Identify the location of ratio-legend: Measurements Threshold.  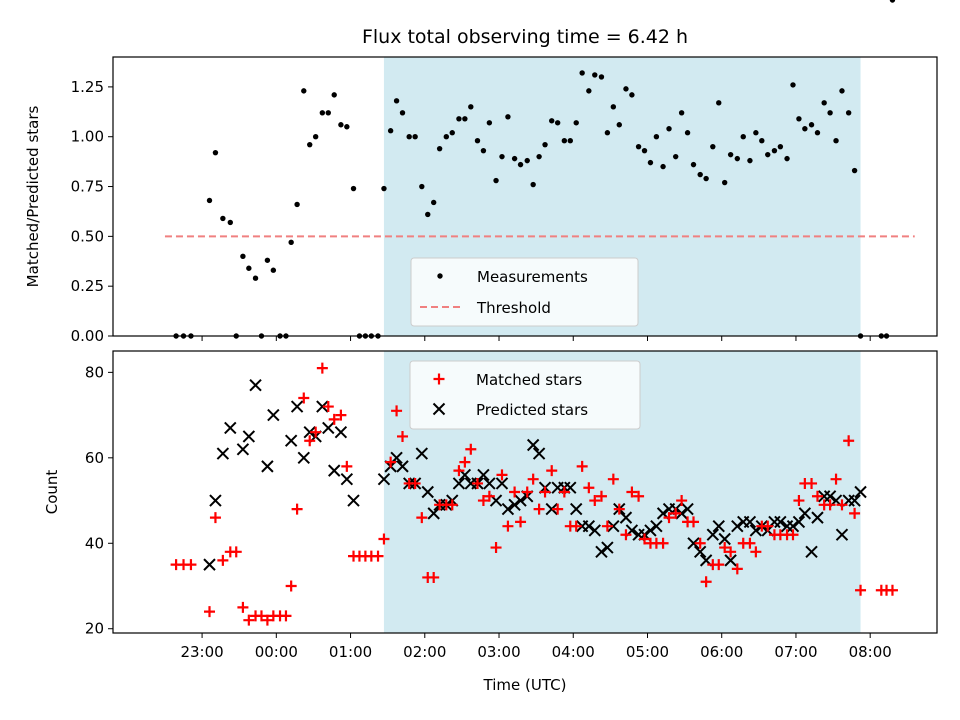
(524, 292).